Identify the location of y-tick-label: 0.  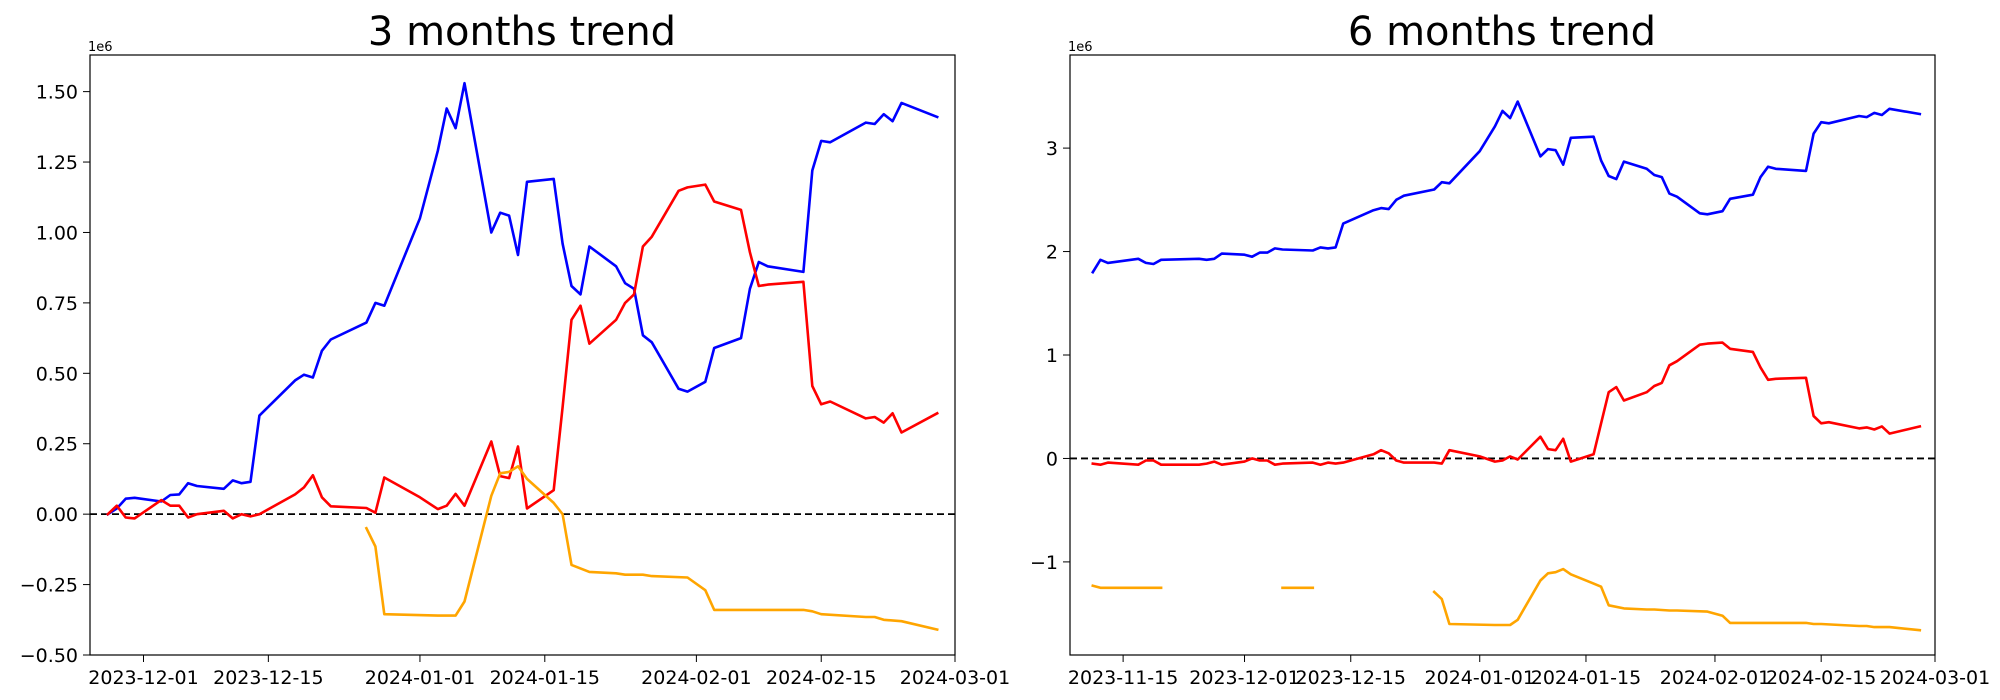
(1052, 459).